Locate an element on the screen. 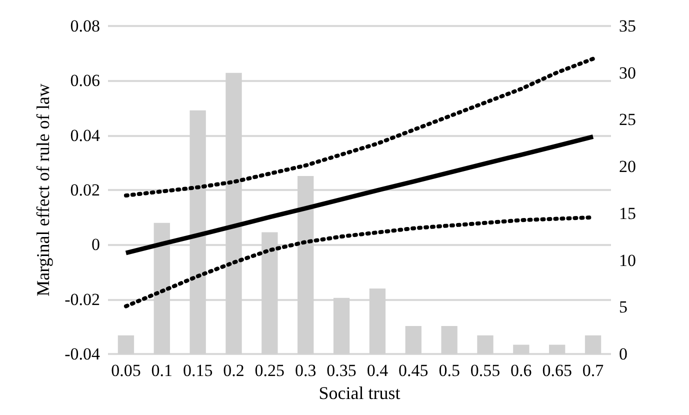 Image resolution: width=689 pixels, height=415 pixels. y-tick-label: 0.06 is located at coordinates (85, 80).